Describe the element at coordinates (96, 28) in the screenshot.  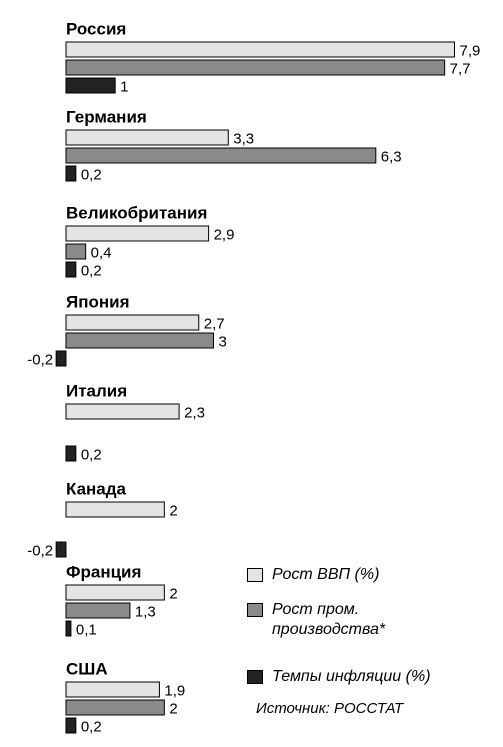
I see `category-label: Россия` at that location.